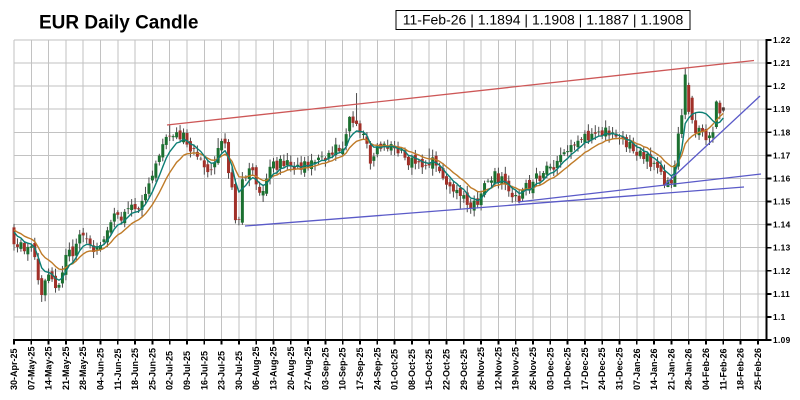 The width and height of the screenshot is (800, 400). I want to click on svg-text: 10-Dec-25, so click(568, 368).